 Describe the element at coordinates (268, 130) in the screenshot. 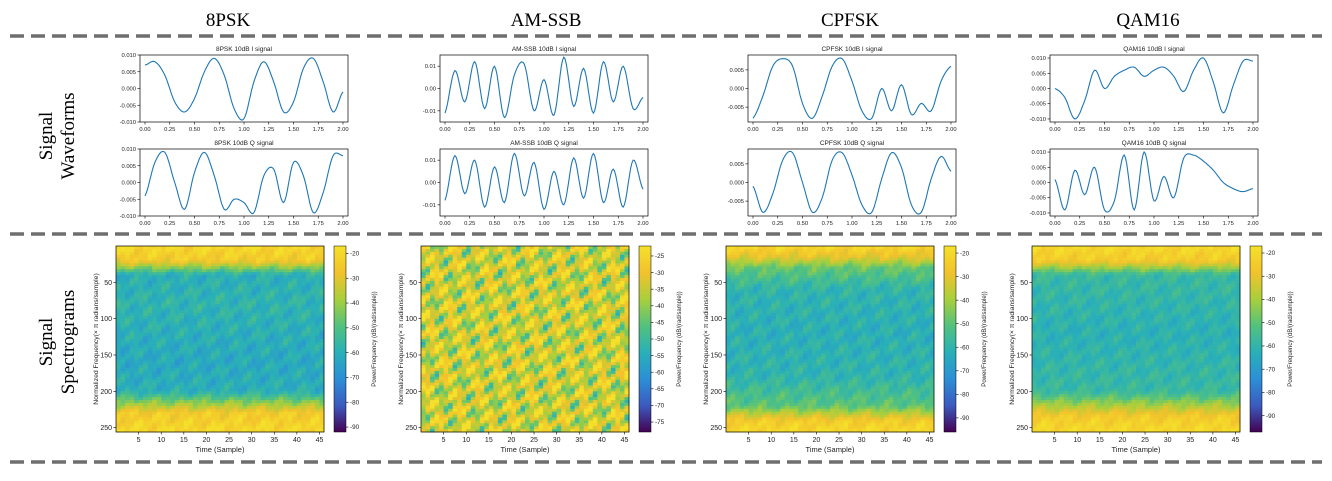

I see `x-tick-label: 1.25` at that location.